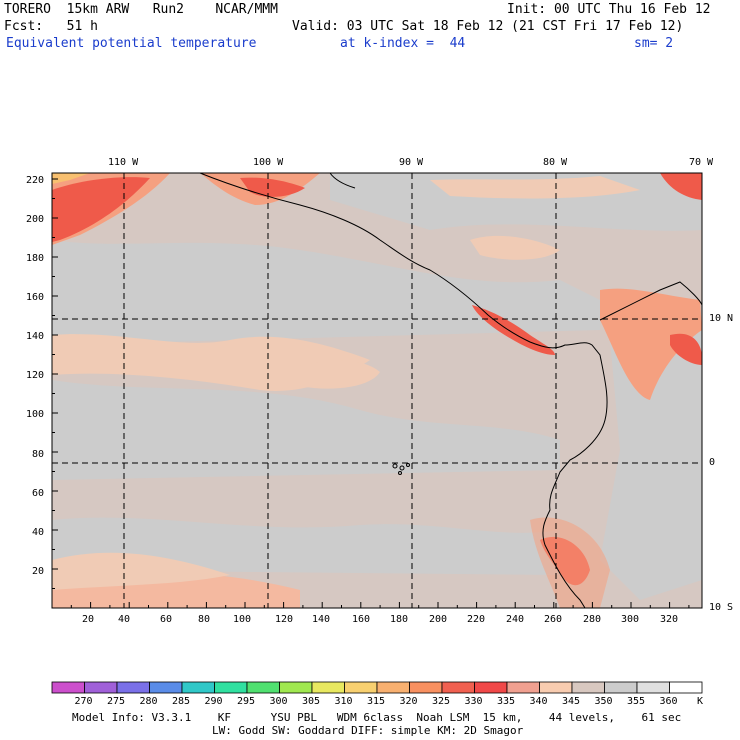 The image size is (740, 740). I want to click on lon-label-80w: 80 W, so click(555, 162).